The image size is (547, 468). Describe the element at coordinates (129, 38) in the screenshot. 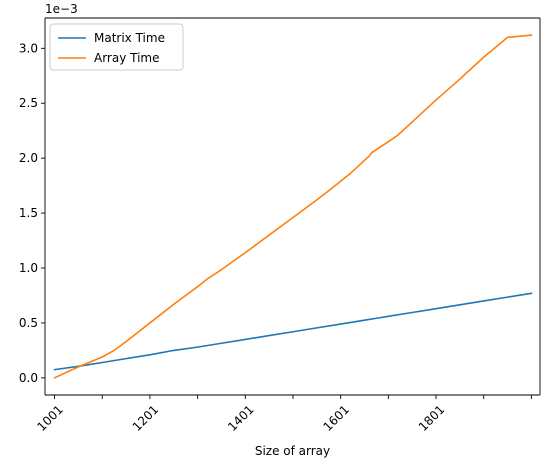

I see `legend-label-matrix-time: Matrix Time` at that location.